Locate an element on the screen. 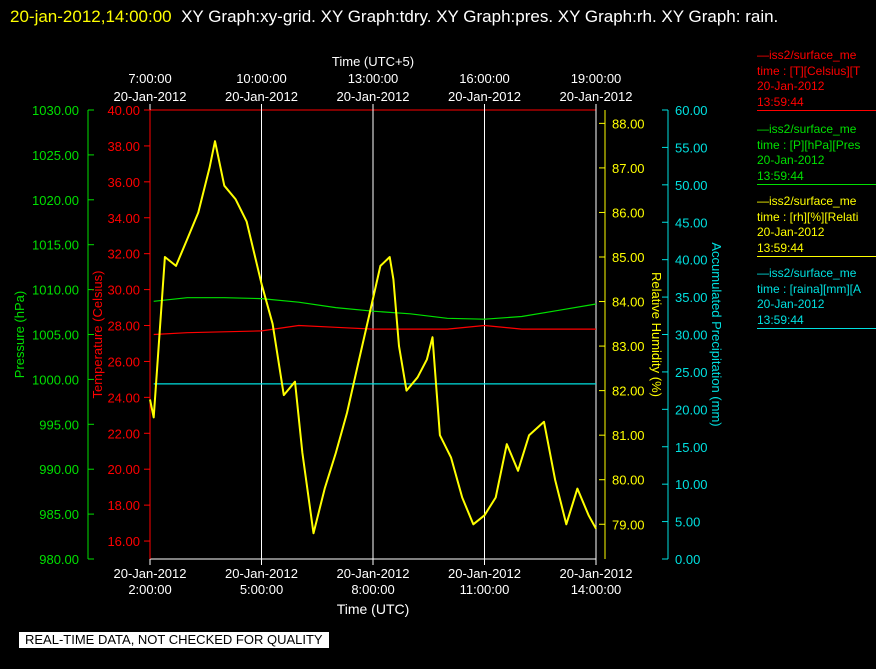 The width and height of the screenshot is (876, 669). x-top-tick-label-time: 13:00:00 is located at coordinates (373, 78).